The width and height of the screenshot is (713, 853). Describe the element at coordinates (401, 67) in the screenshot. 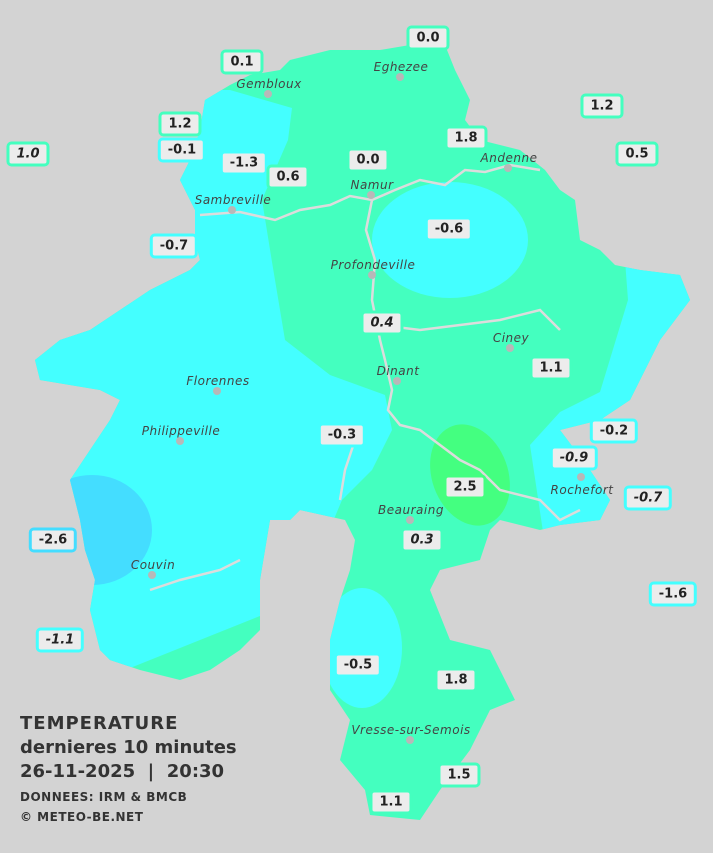

I see `city-label: Eghezee` at that location.